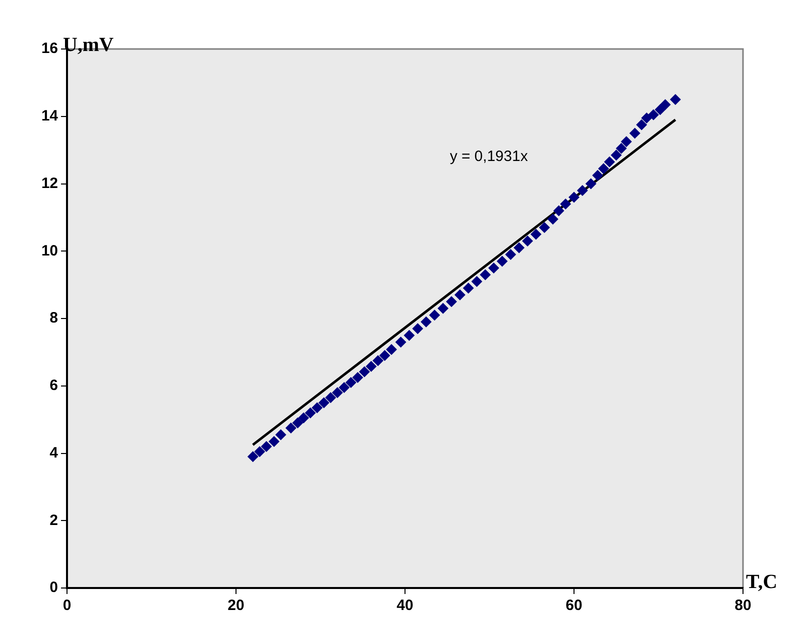 Image resolution: width=802 pixels, height=633 pixels. I want to click on y-tick-label: 12, so click(49, 183).